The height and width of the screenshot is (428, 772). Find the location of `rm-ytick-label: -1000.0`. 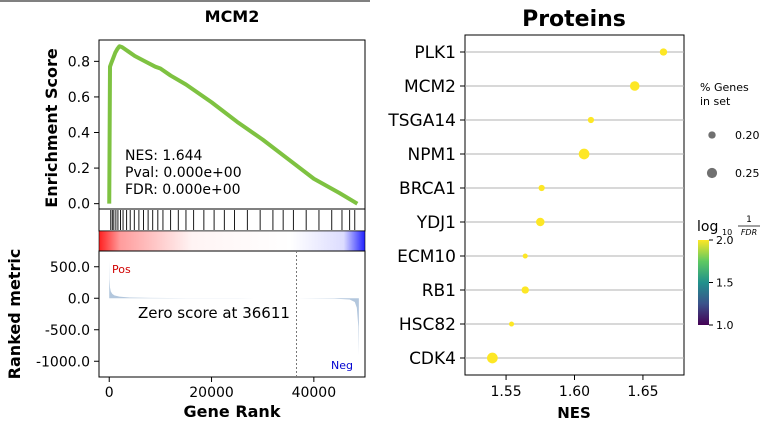

rm-ytick-label: -1000.0 is located at coordinates (63, 362).